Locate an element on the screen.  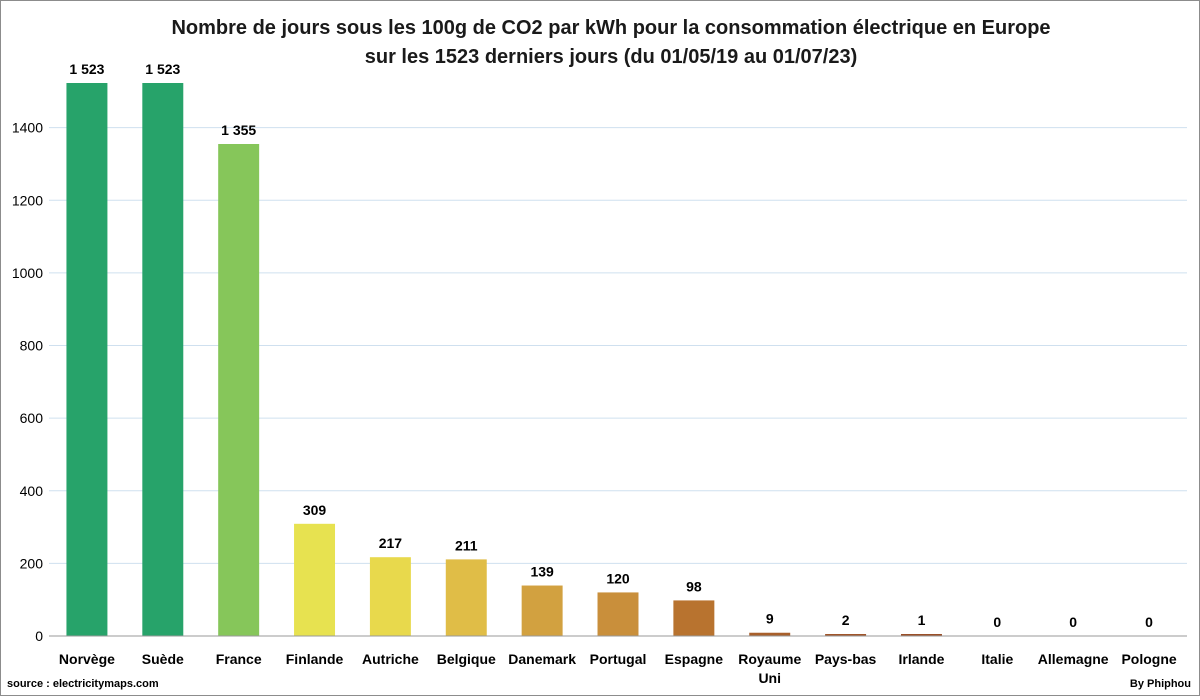
x-tick-label: Royaume Uni is located at coordinates (769, 668).